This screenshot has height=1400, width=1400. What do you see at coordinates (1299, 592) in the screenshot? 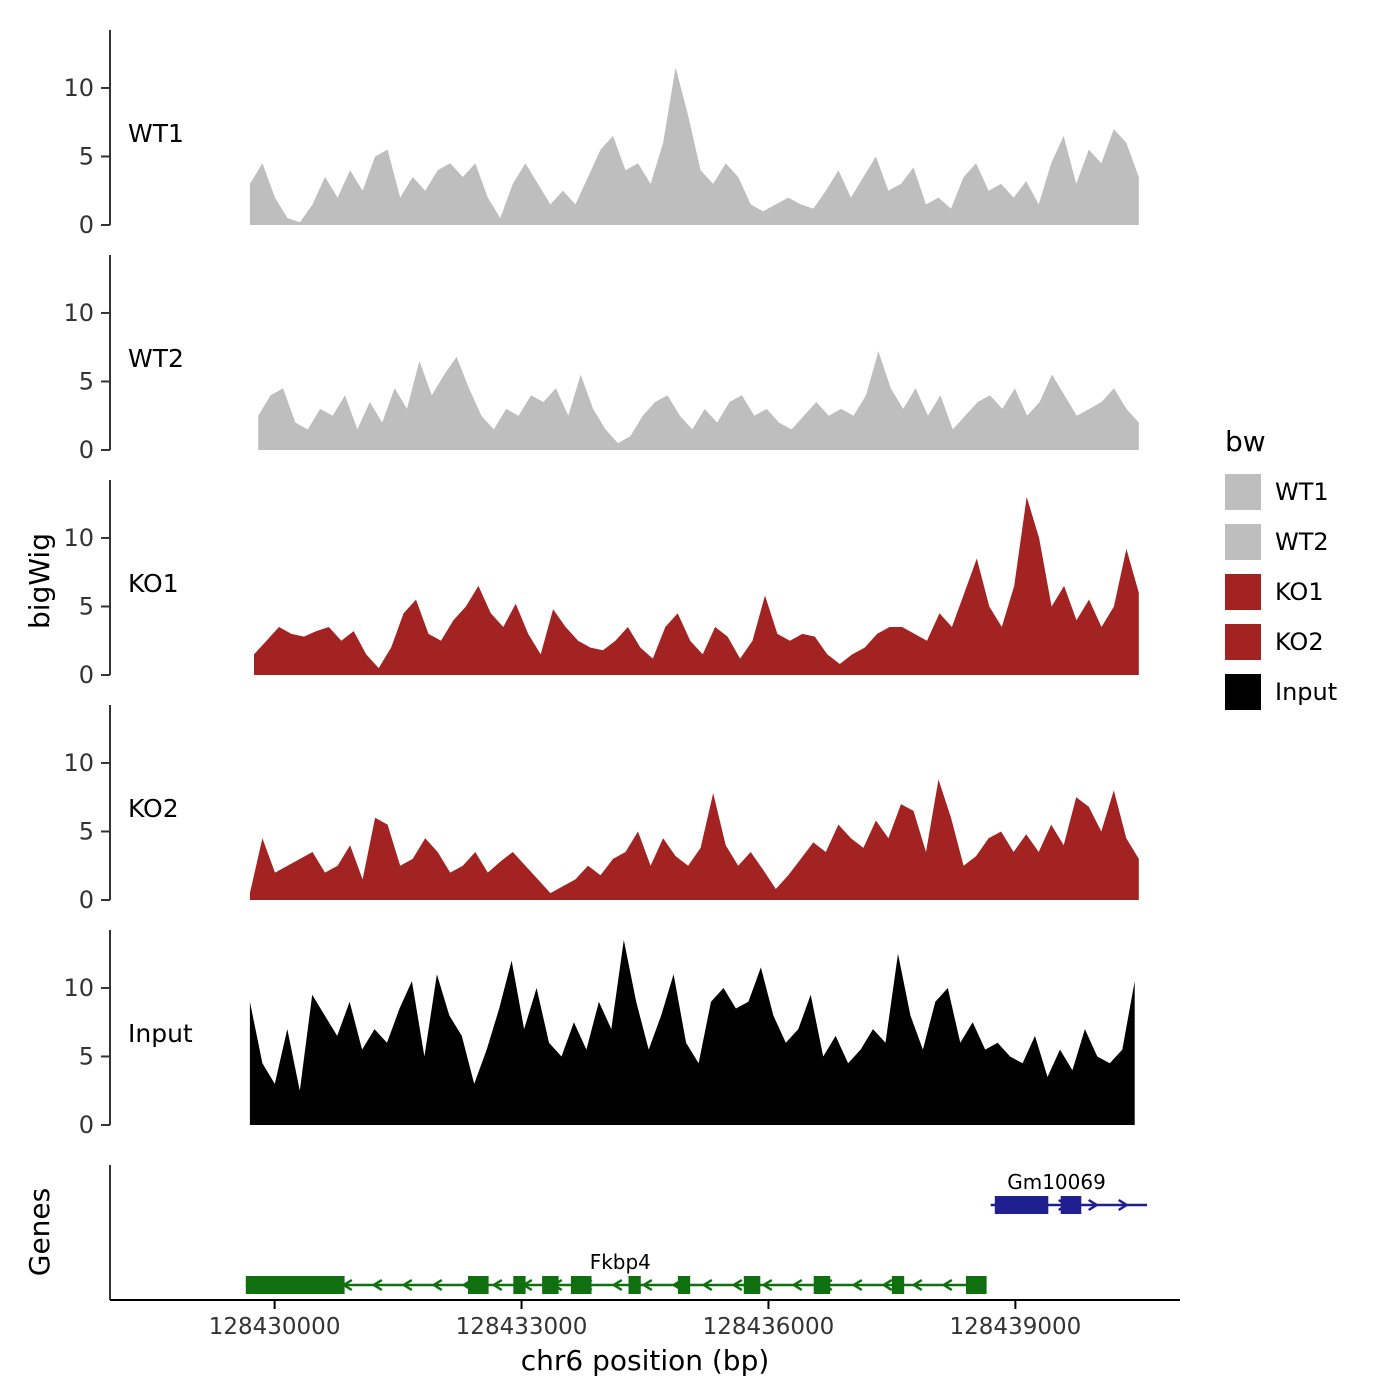
I see `legend-label-ko1: KO1` at bounding box center [1299, 592].